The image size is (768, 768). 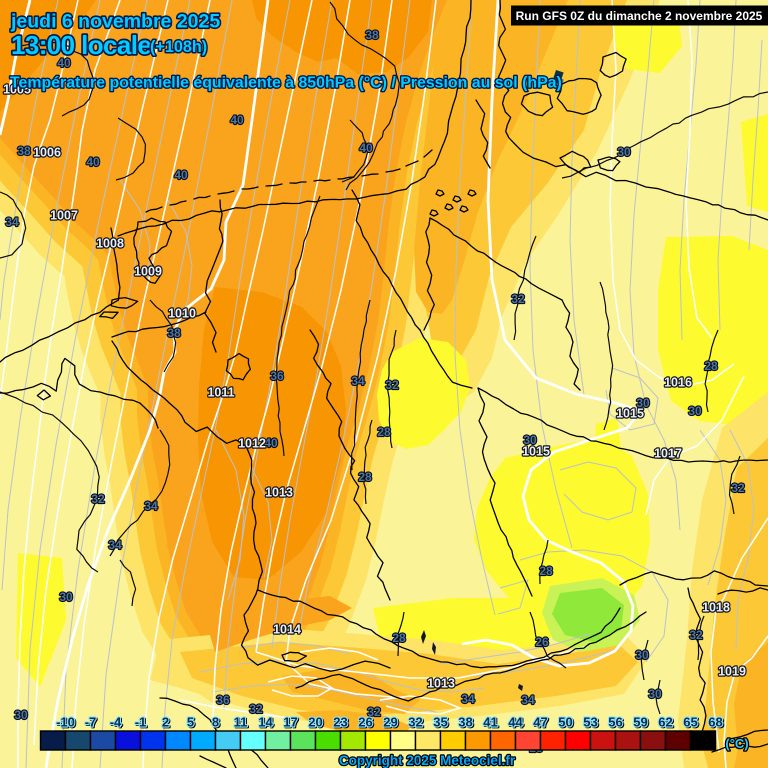 I want to click on svg-text: 20, so click(x=316, y=723).